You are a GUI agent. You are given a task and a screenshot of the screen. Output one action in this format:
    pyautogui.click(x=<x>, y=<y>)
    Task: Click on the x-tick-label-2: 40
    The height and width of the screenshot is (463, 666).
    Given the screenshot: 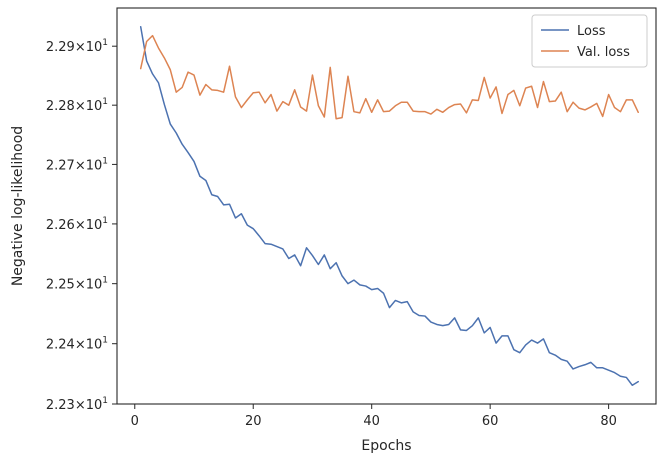 What is the action you would take?
    pyautogui.click(x=371, y=421)
    